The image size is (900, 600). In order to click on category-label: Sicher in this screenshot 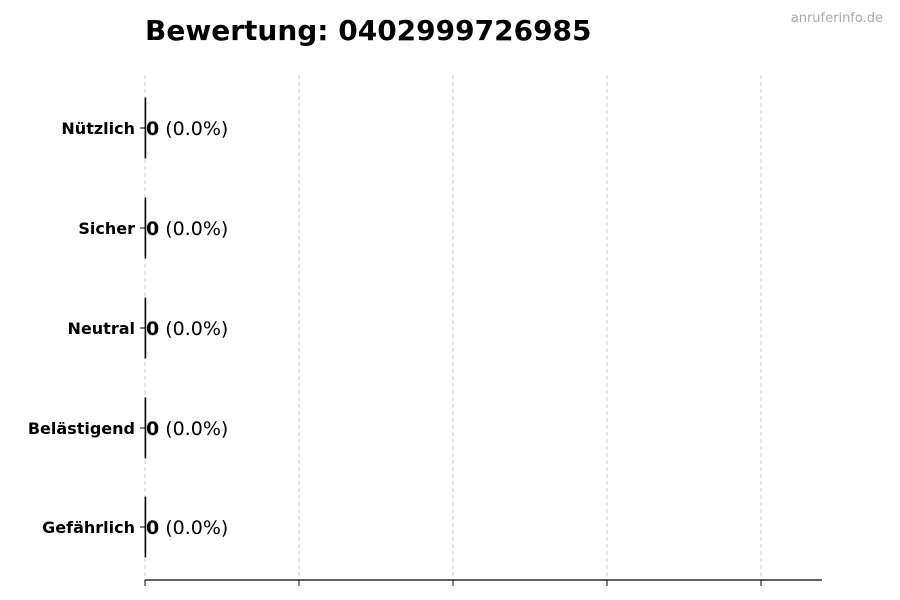, I will do `click(106, 228)`.